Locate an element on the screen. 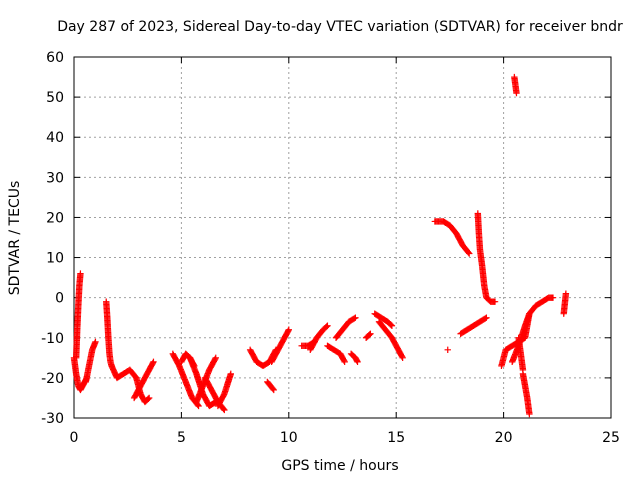  y-tick-label: -30 is located at coordinates (52, 419).